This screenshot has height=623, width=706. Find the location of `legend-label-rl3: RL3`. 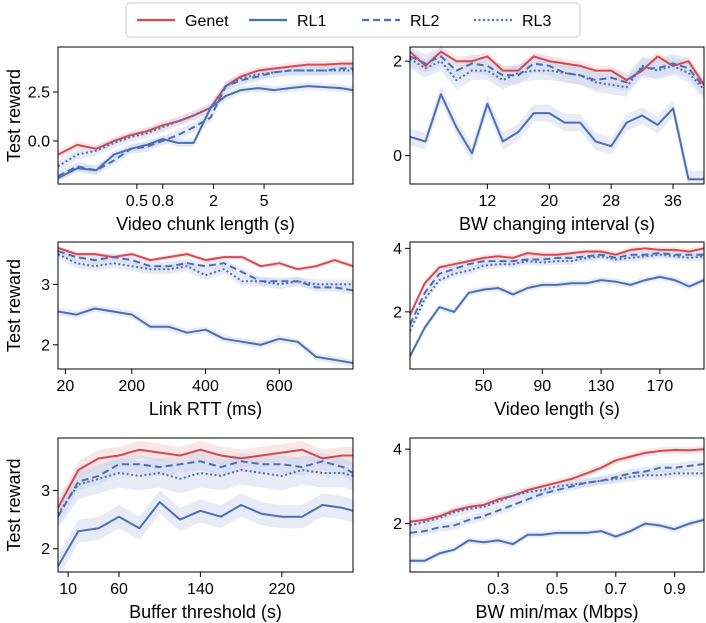

legend-label-rl3: RL3 is located at coordinates (536, 21).